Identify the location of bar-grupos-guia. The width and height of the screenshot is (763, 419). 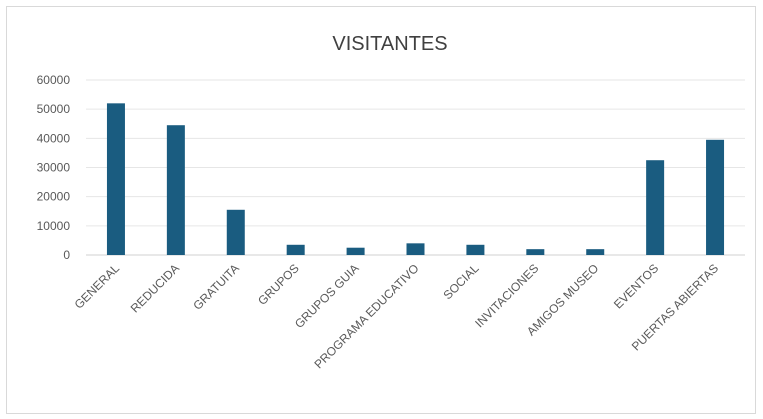
(355, 251).